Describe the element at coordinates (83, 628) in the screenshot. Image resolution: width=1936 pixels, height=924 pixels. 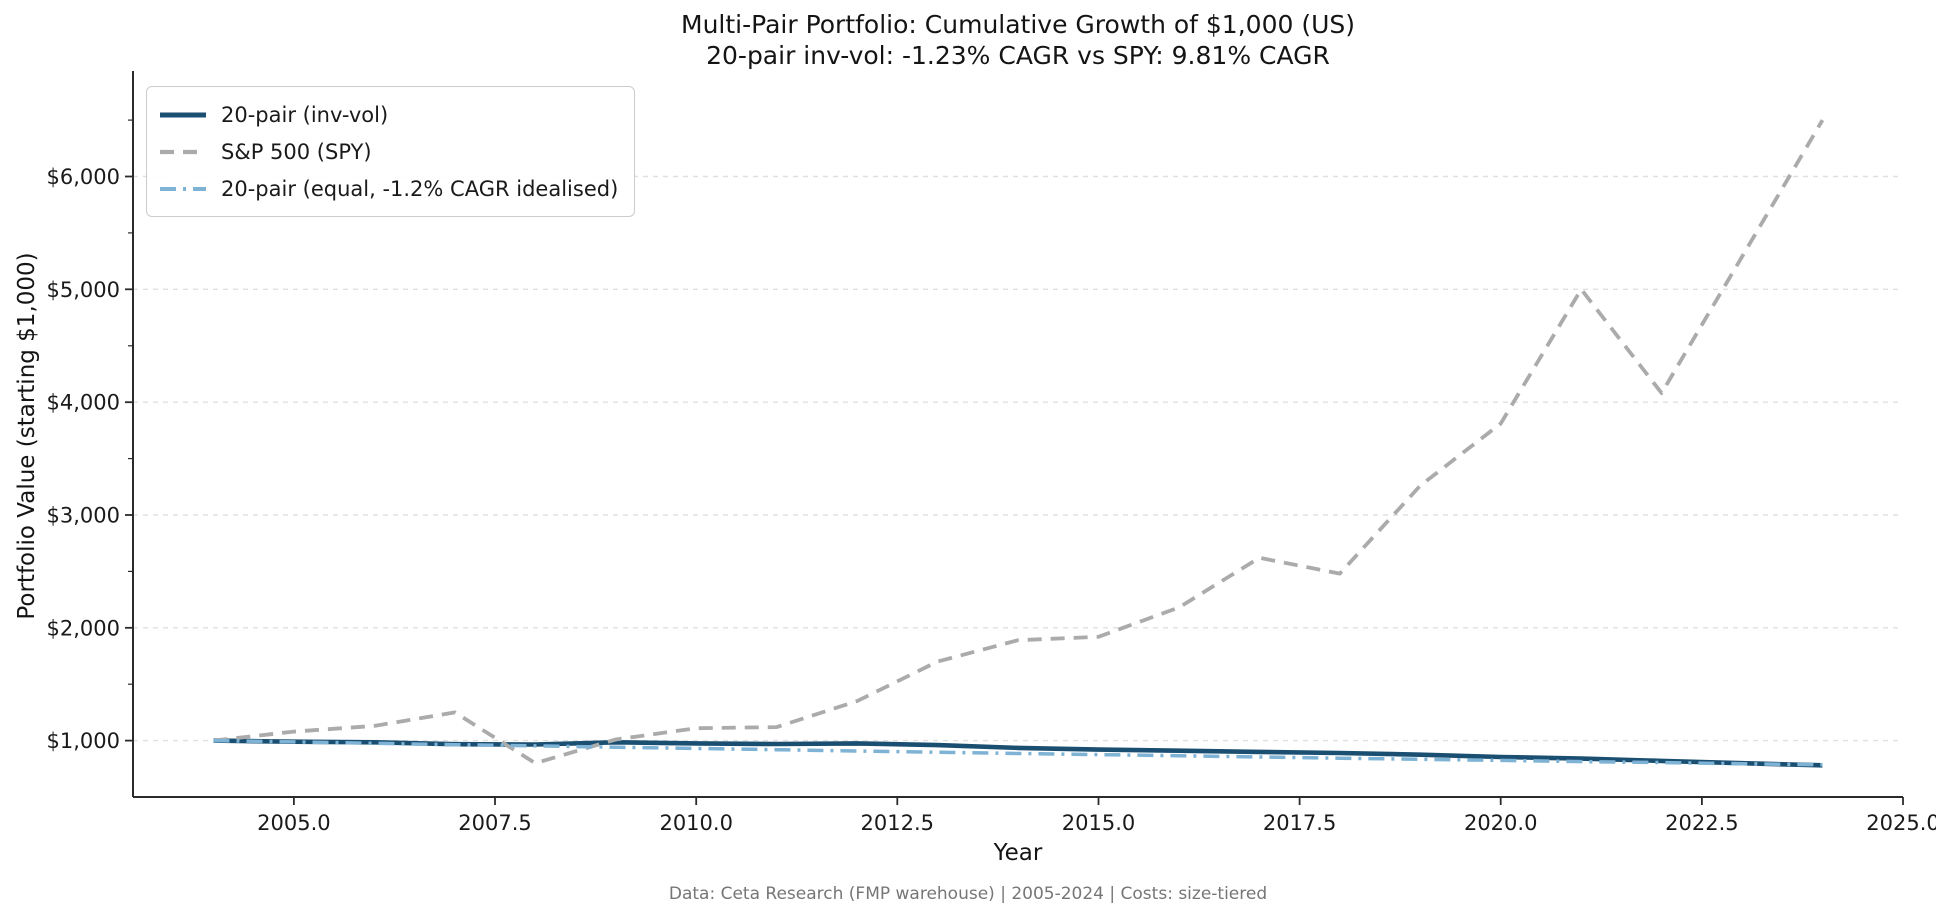
I see `y-tick-label: $2,000` at that location.